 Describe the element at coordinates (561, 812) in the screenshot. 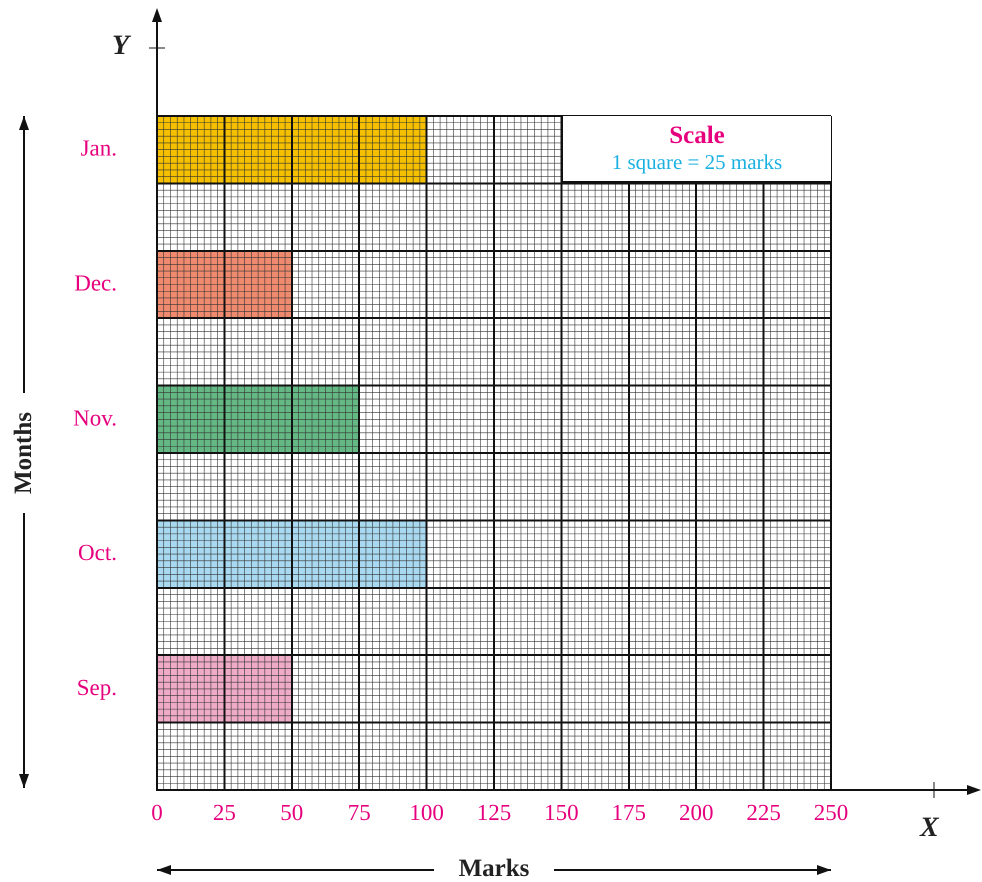

I see `x-tick-label: 150` at that location.